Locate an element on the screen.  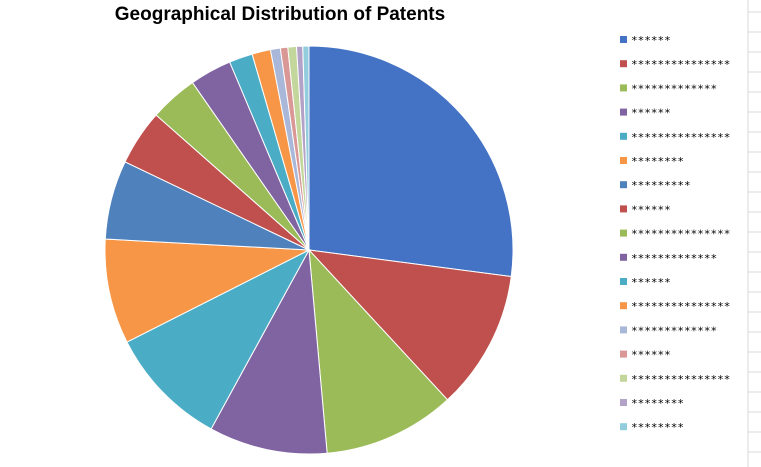
legend-label-10: ************* is located at coordinates (674, 258).